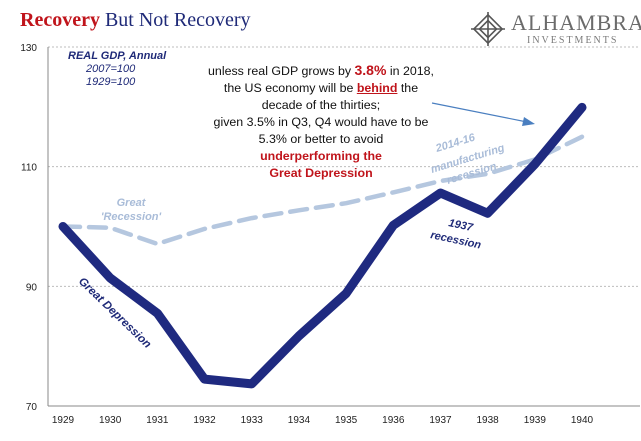 This screenshot has width=641, height=441. What do you see at coordinates (157, 420) in the screenshot?
I see `x-tick-label-1931: 1931` at bounding box center [157, 420].